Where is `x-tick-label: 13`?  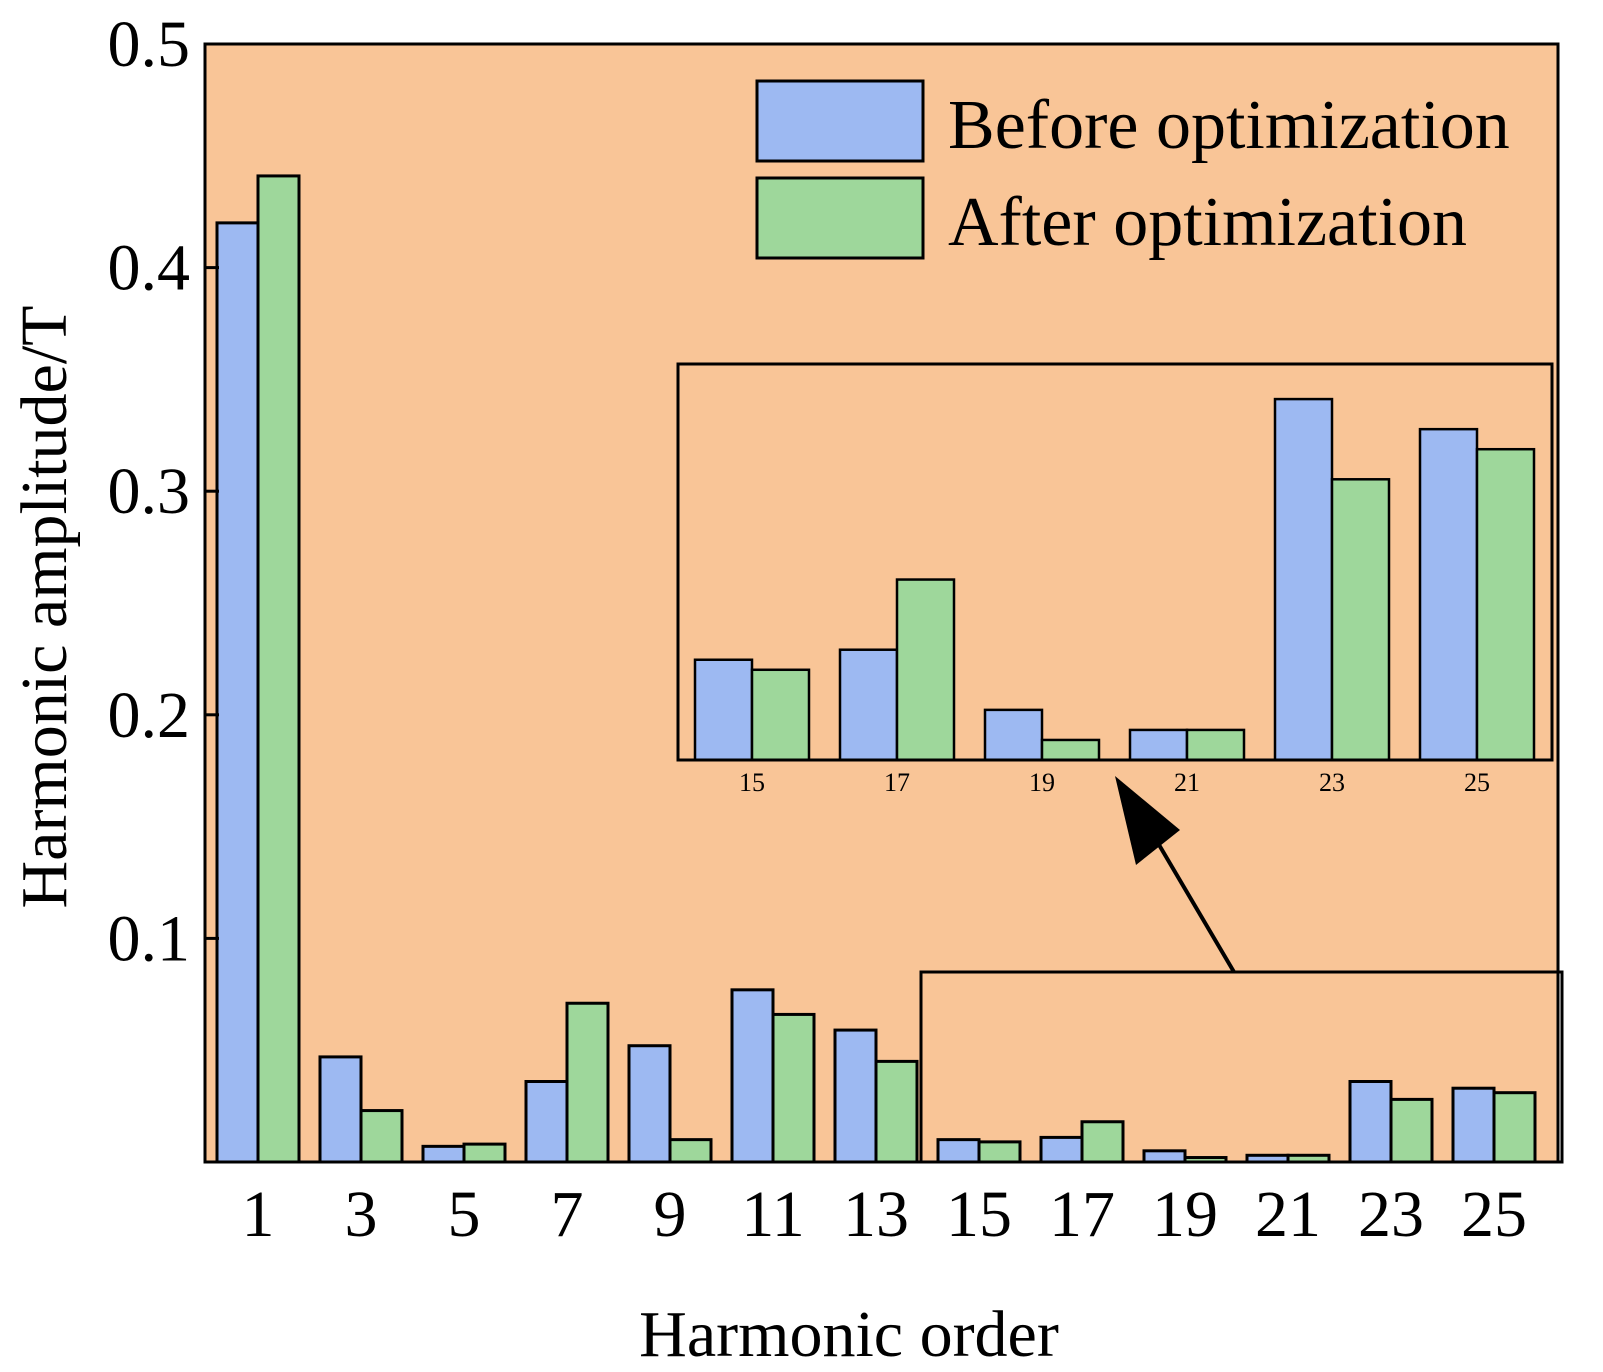 x-tick-label: 13 is located at coordinates (876, 1214).